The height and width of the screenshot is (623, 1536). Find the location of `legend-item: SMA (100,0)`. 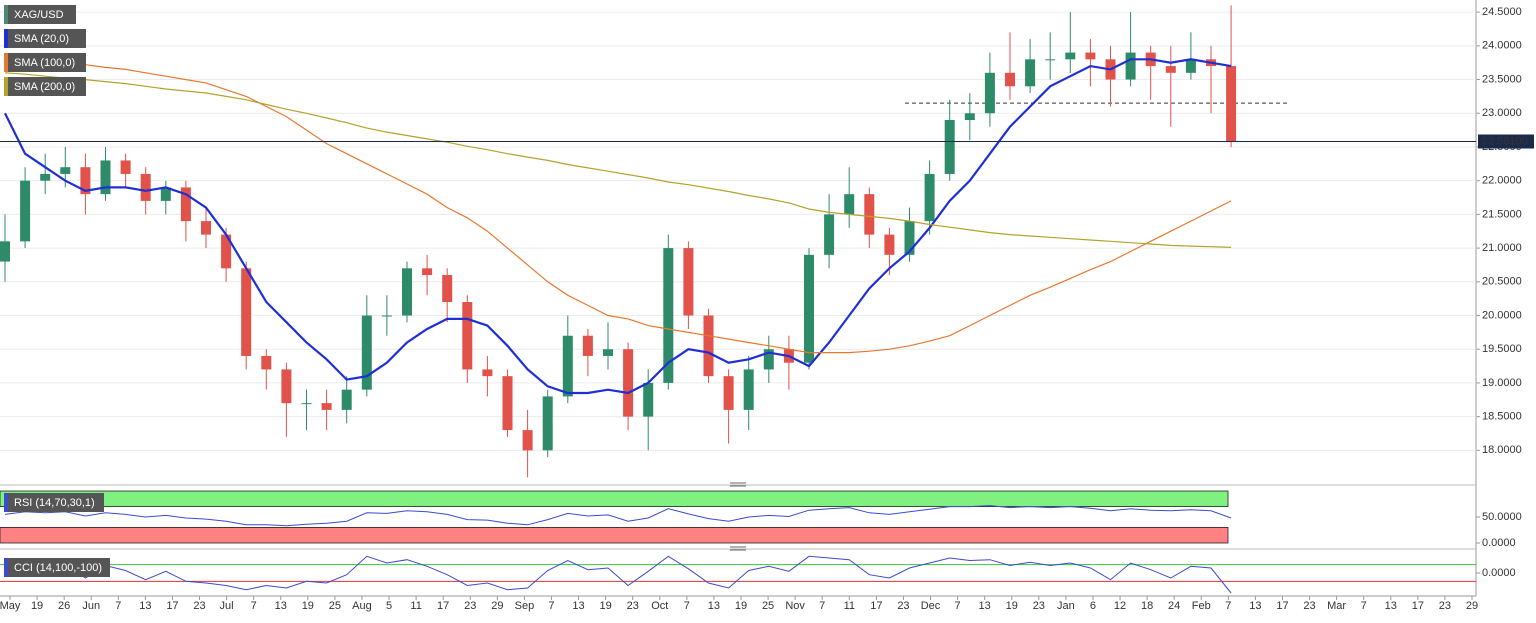

legend-item: SMA (100,0) is located at coordinates (45, 62).